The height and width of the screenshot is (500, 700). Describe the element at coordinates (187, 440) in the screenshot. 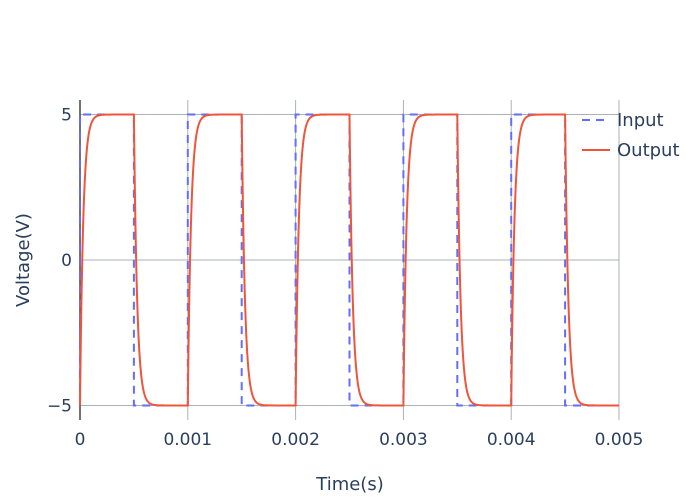

I see `x-tick-label: 0.001` at that location.